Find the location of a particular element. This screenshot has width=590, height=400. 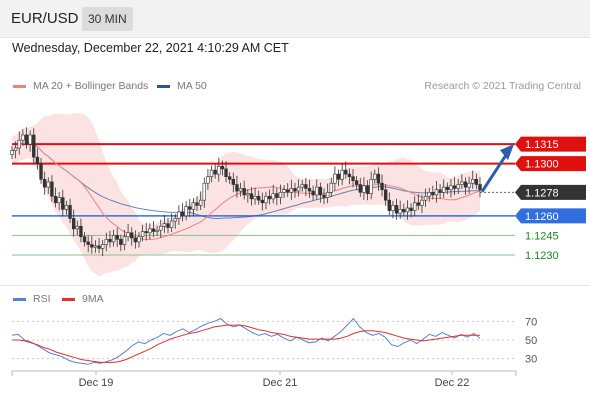

ma50-swatch is located at coordinates (163, 86).